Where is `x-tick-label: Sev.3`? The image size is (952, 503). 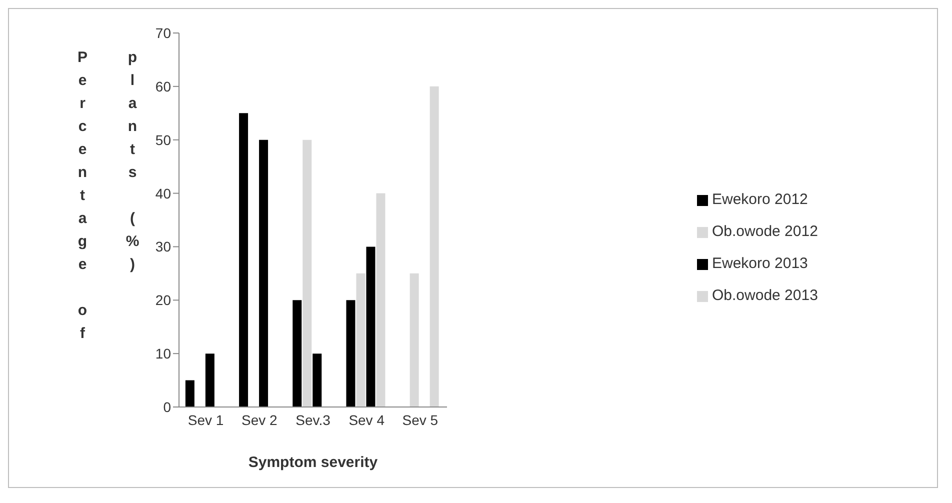
x-tick-label: Sev.3 is located at coordinates (313, 420).